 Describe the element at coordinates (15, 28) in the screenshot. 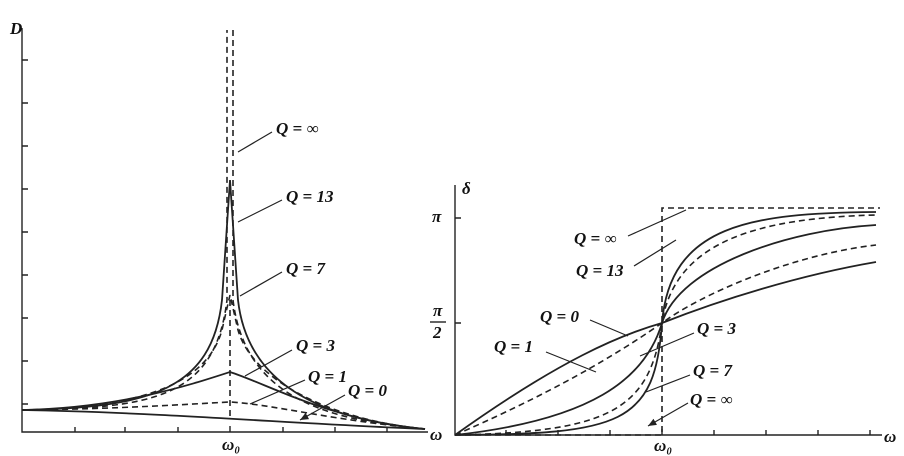

I see `y-label: D` at that location.